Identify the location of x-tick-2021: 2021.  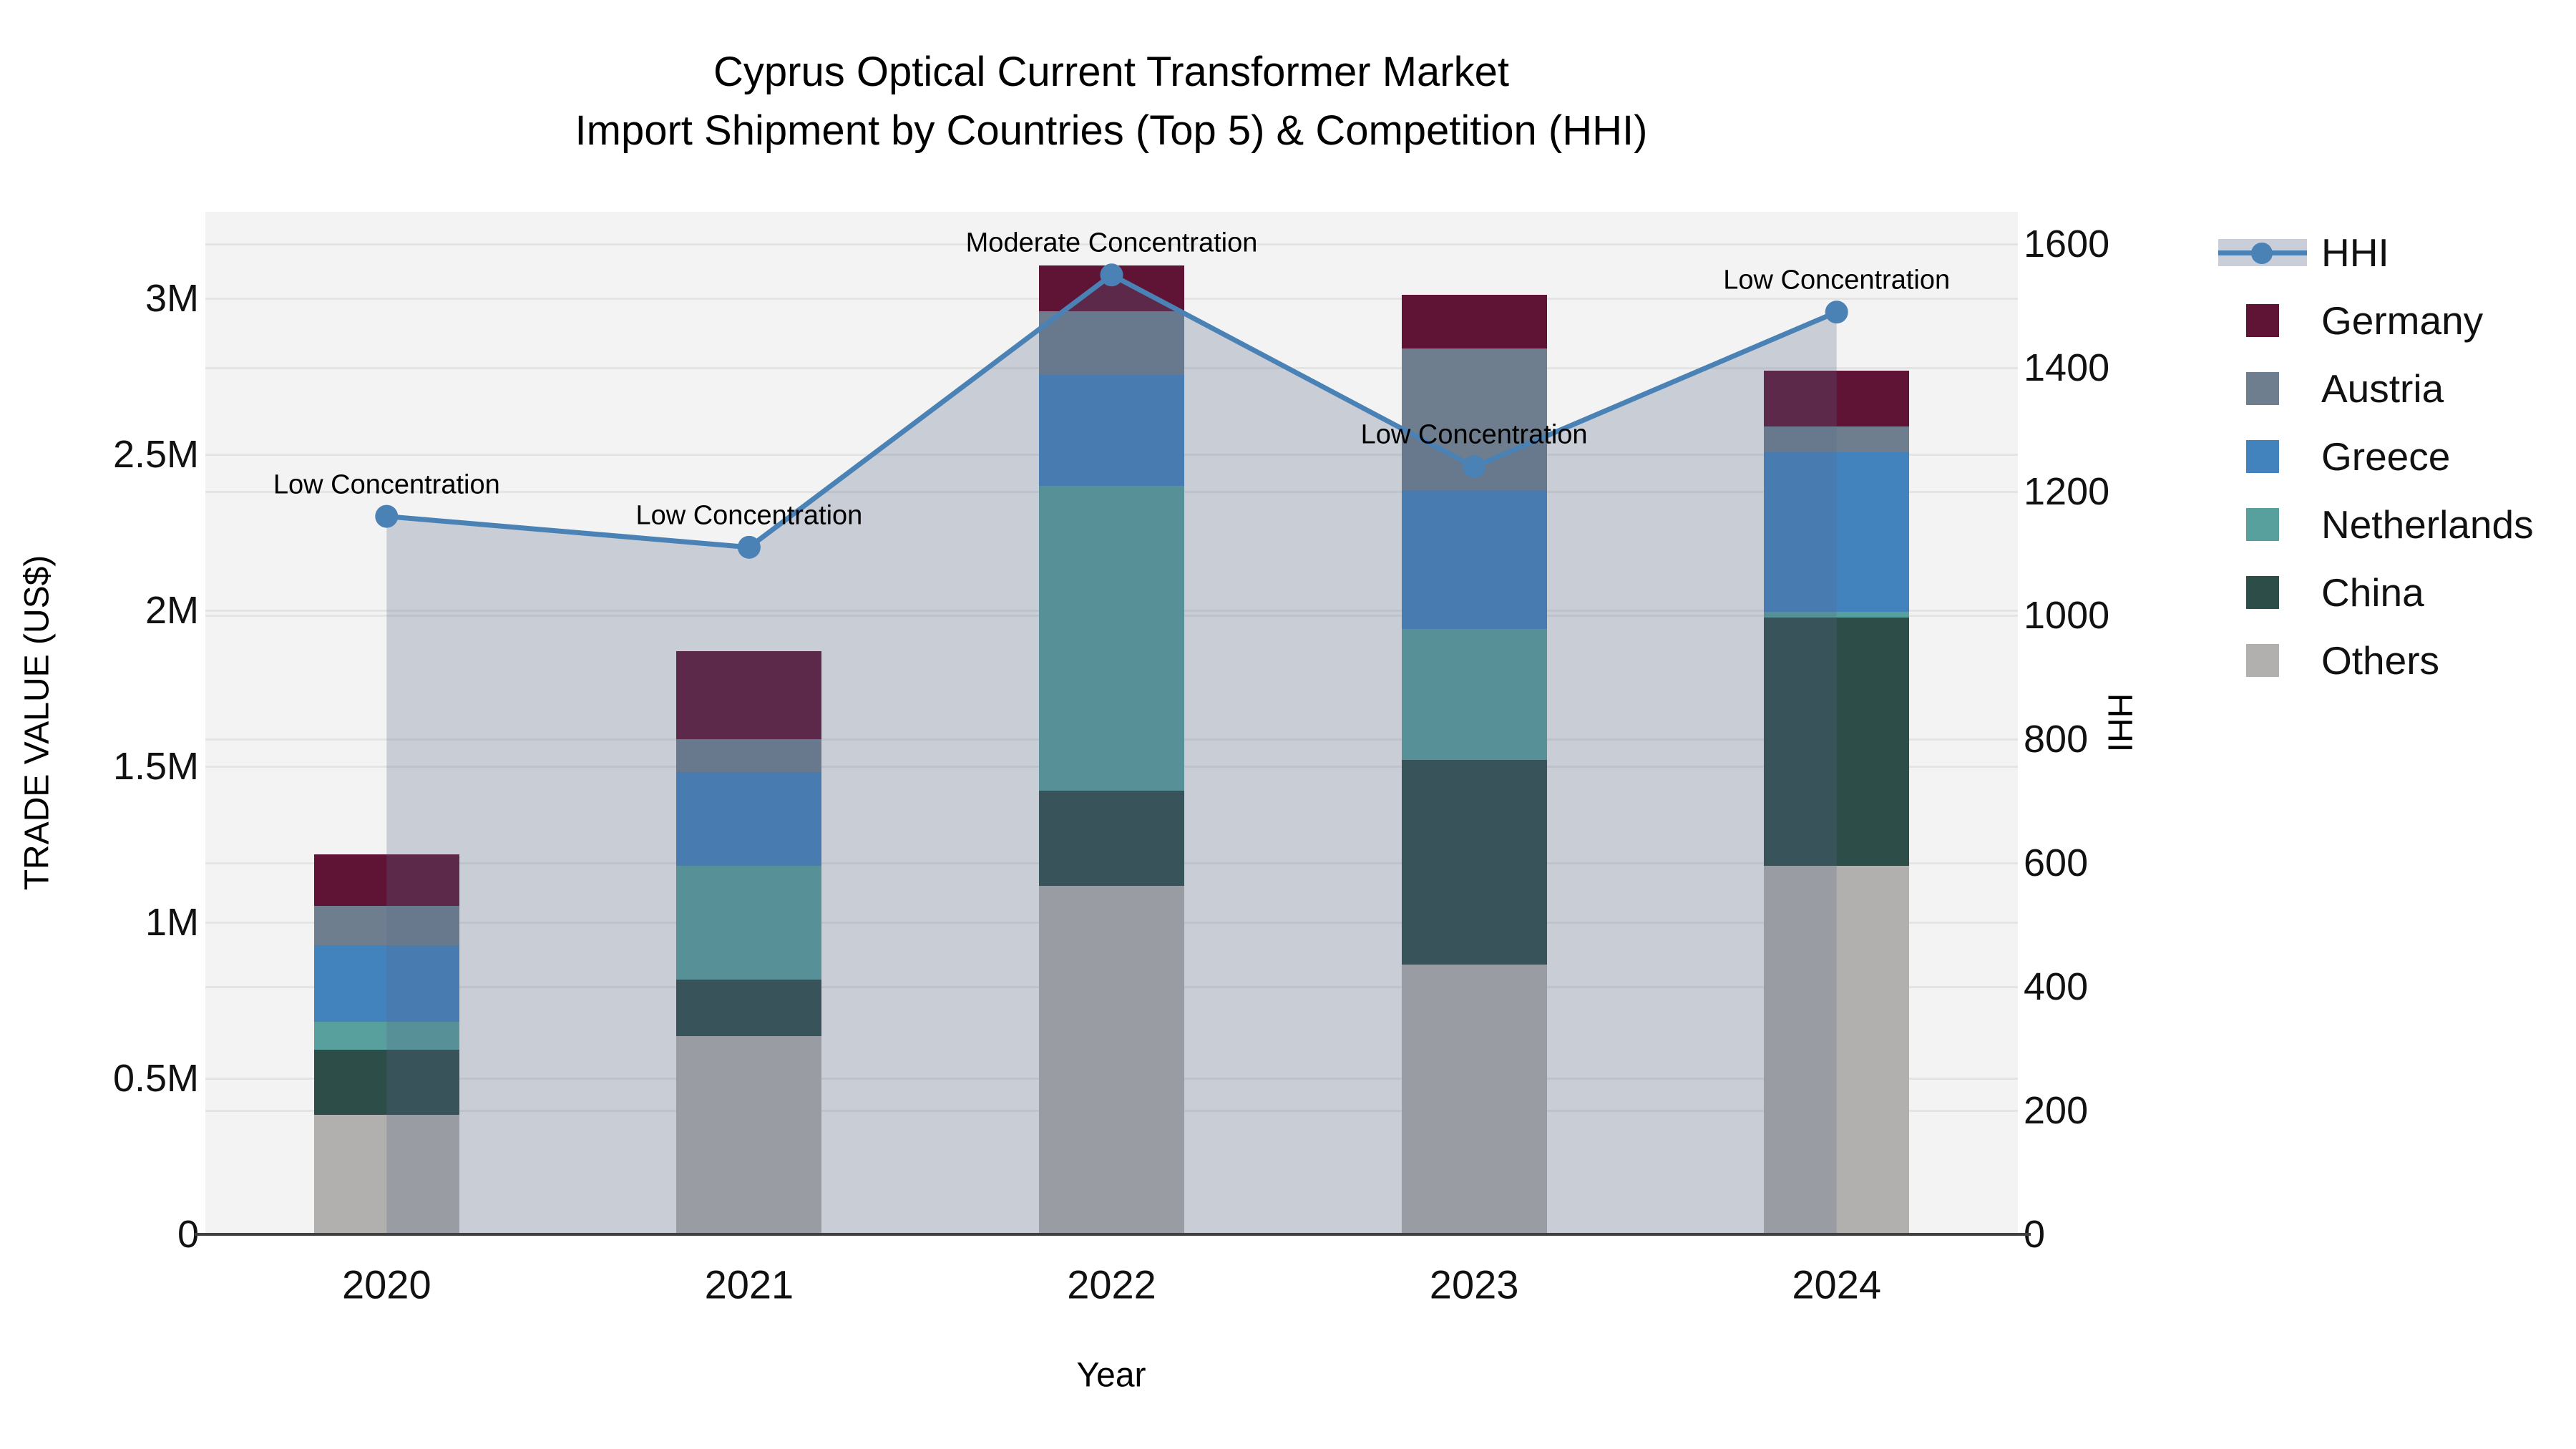
(749, 1284).